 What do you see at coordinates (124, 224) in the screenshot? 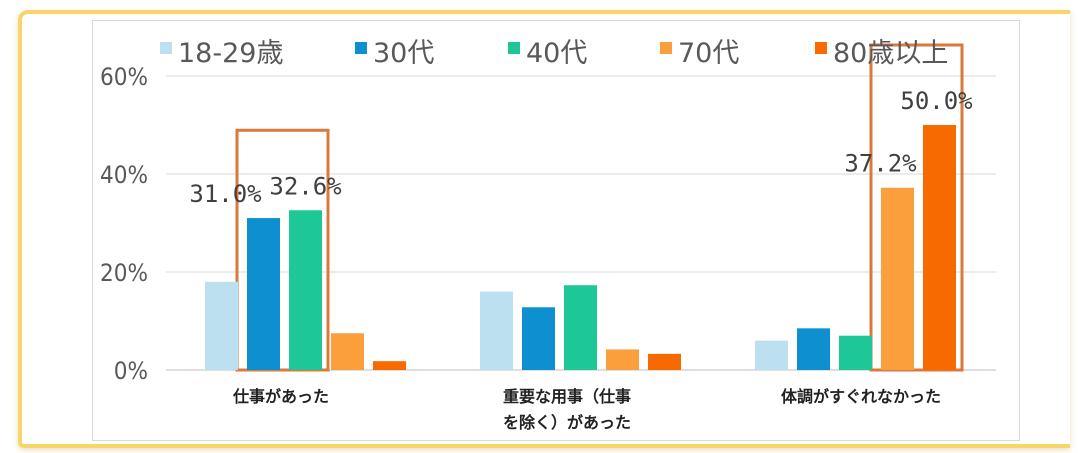
I see `y-axis-ticks: 0% 20% 40% 60%` at bounding box center [124, 224].